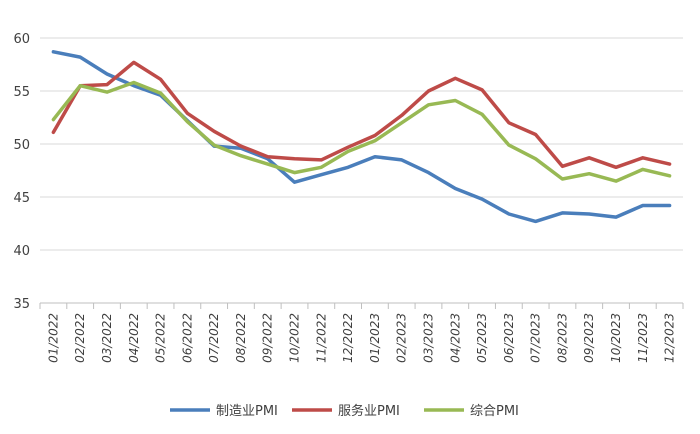 Image resolution: width=700 pixels, height=434 pixels. Describe the element at coordinates (21, 251) in the screenshot. I see `y-tick-label: 40` at that location.